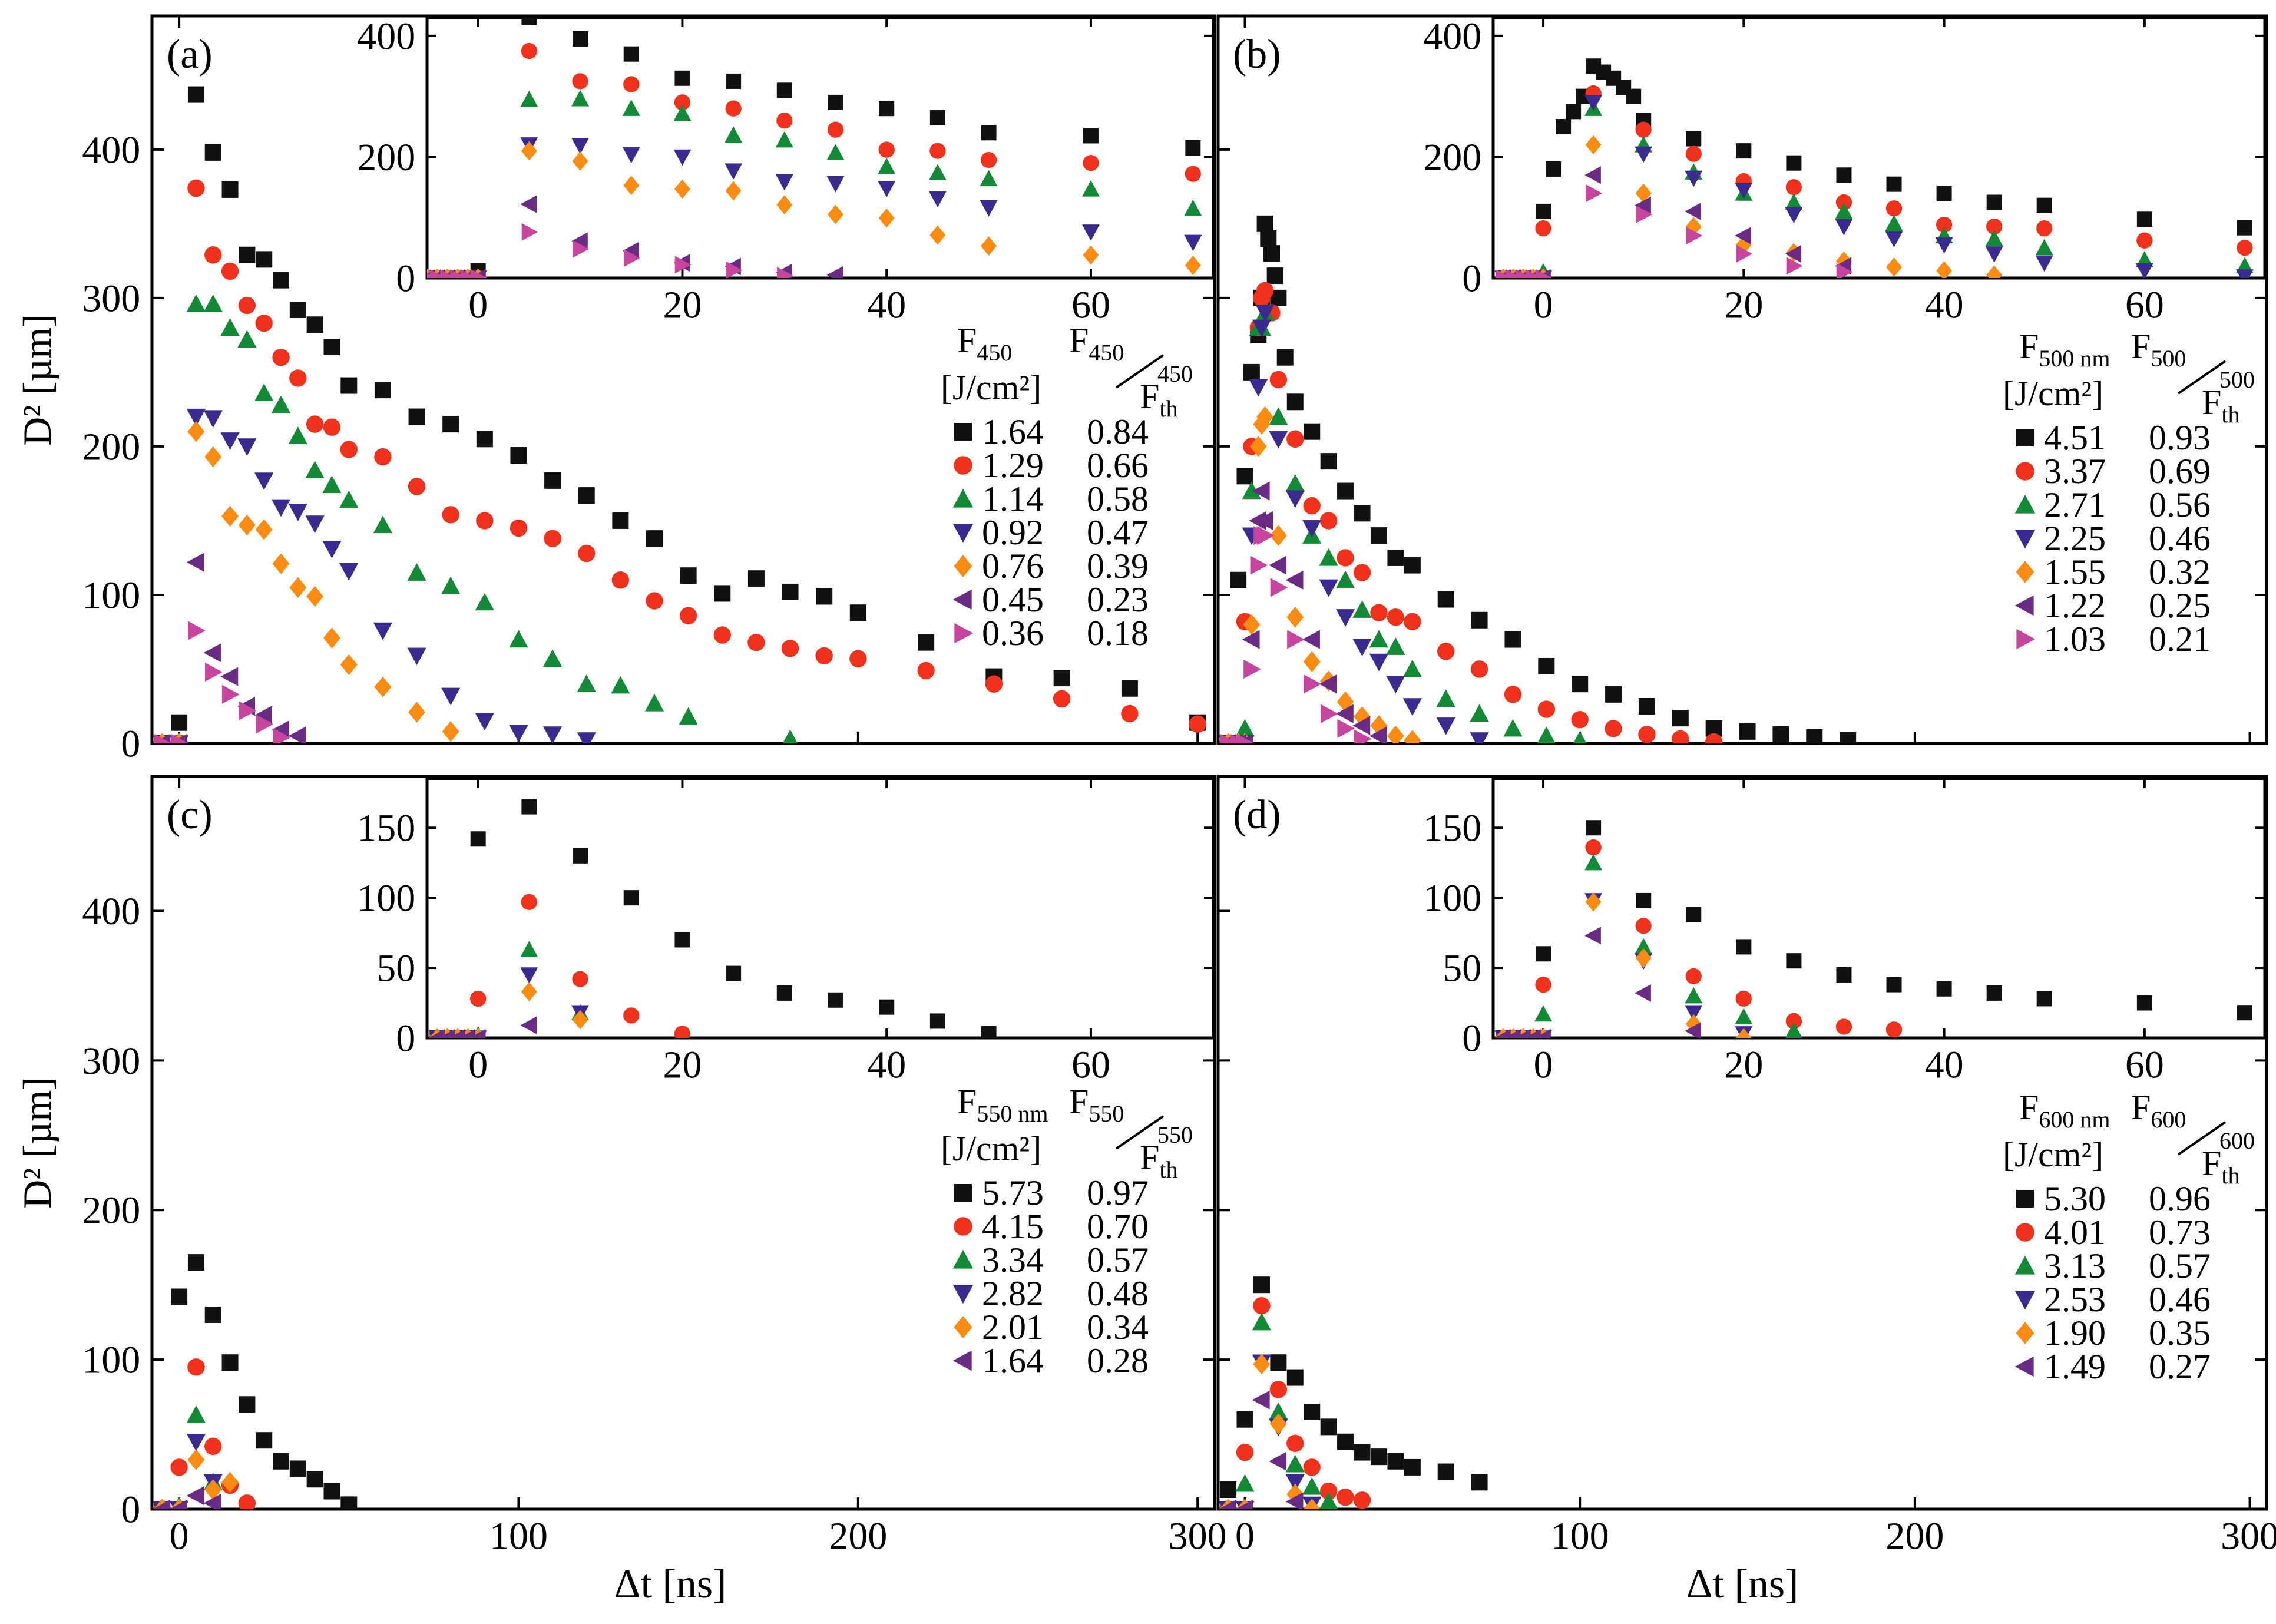 The height and width of the screenshot is (1624, 2276). I want to click on x-axis-label: Δt [ns], so click(1742, 1585).